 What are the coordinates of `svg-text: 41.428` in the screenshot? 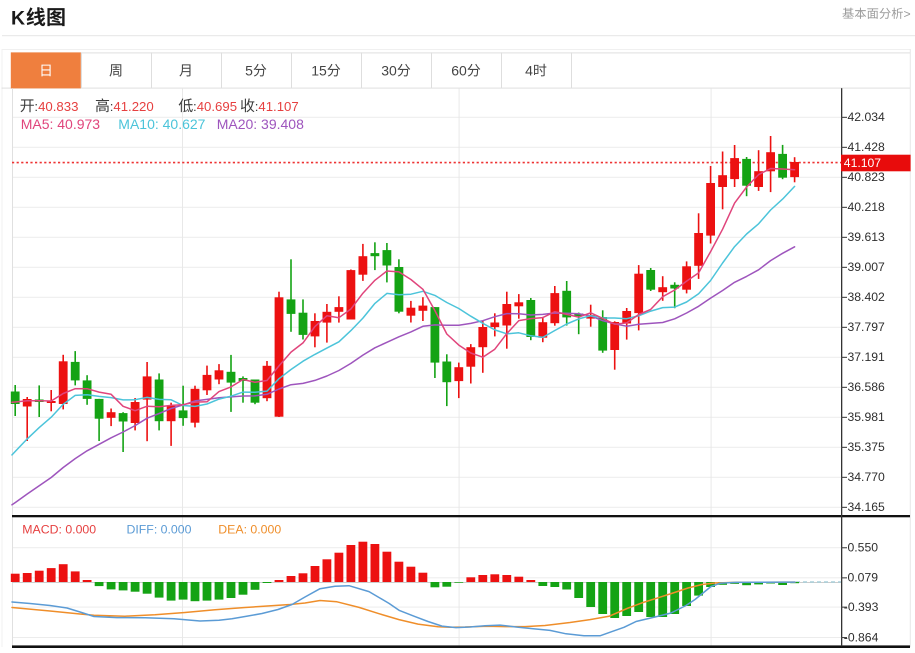 It's located at (866, 147).